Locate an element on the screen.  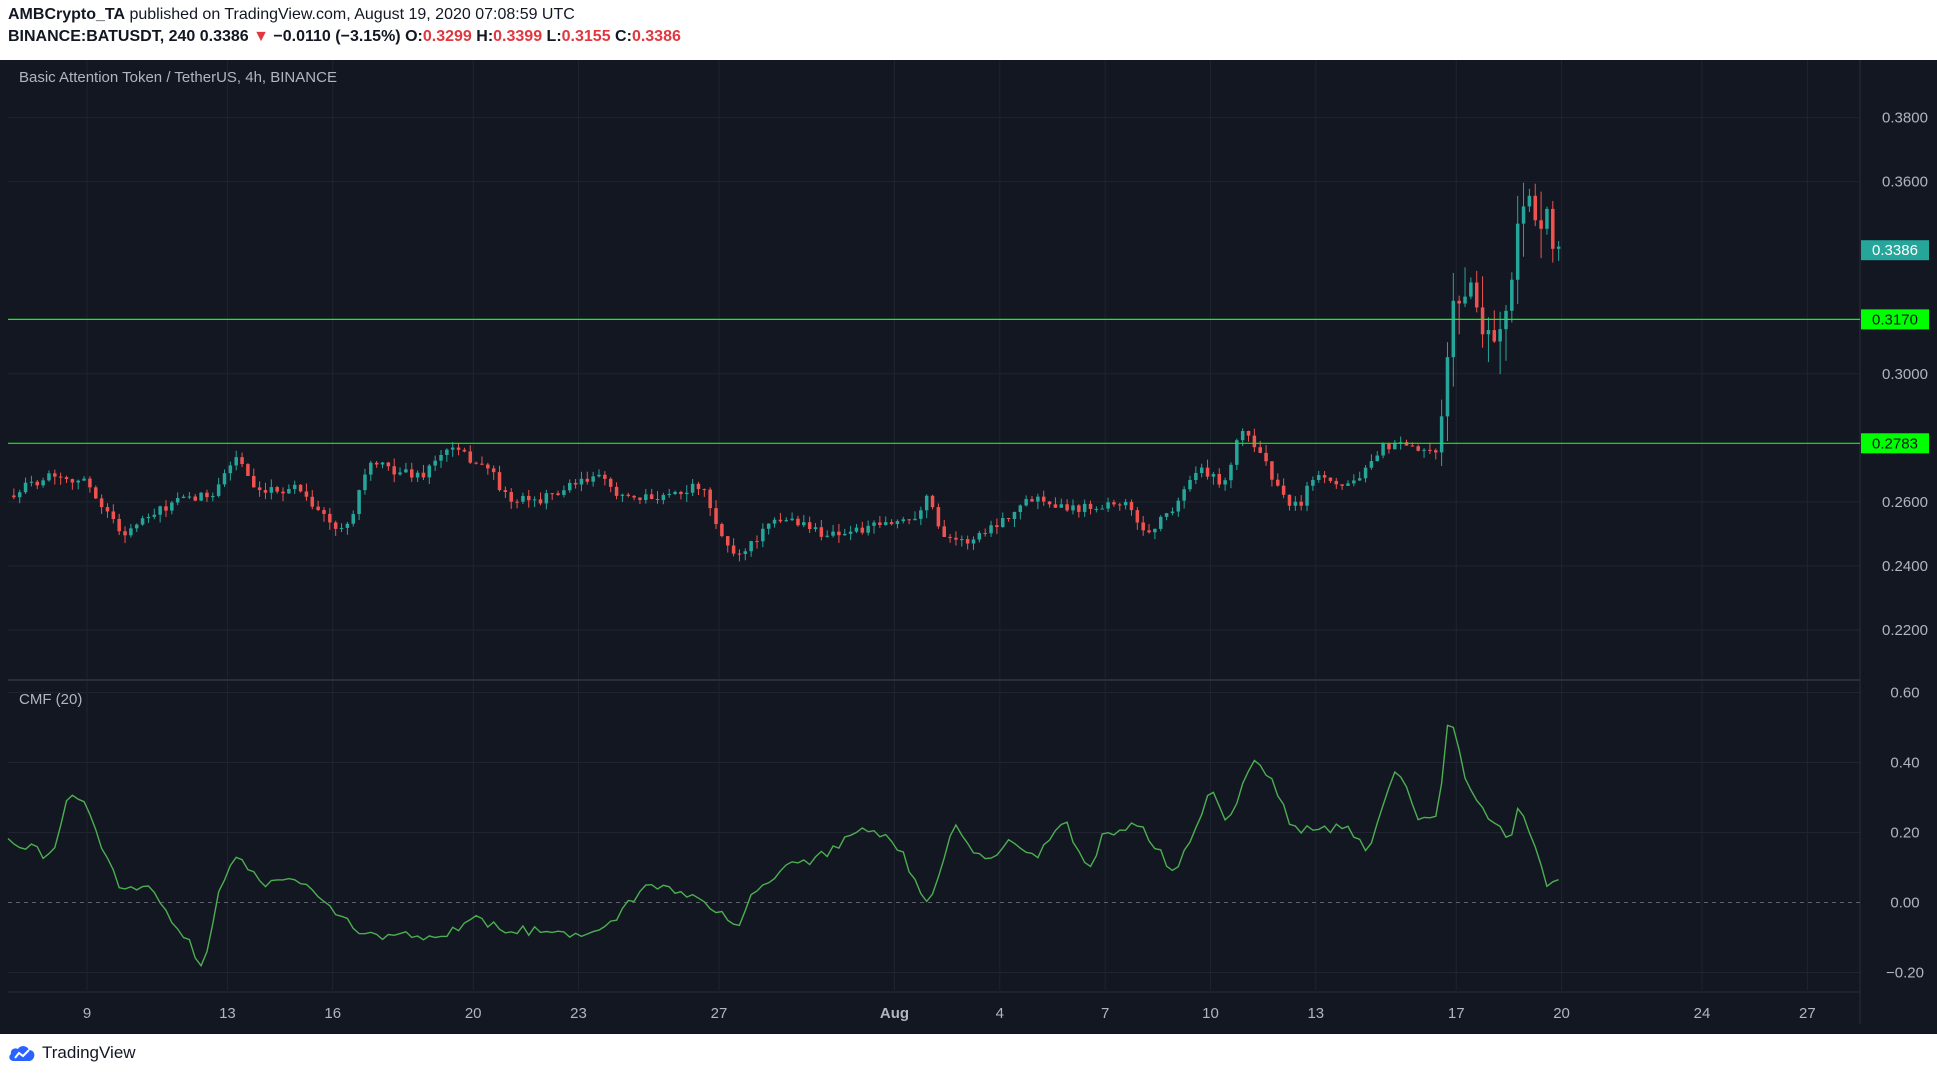
down-arrow-icon: ▼ is located at coordinates (261, 36).